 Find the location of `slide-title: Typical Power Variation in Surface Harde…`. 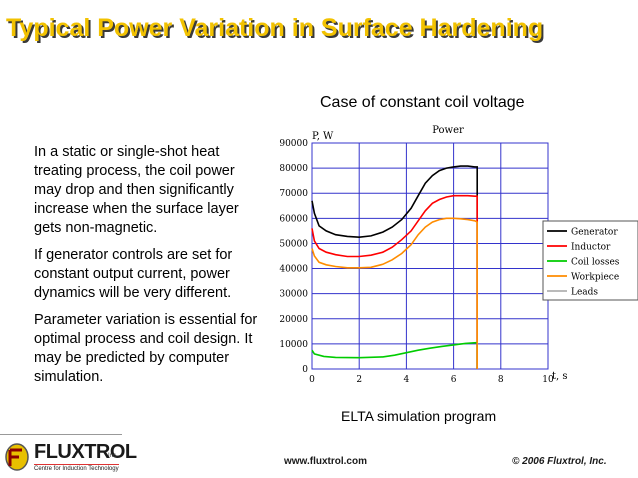

slide-title: Typical Power Variation in Surface Harde… is located at coordinates (275, 28).